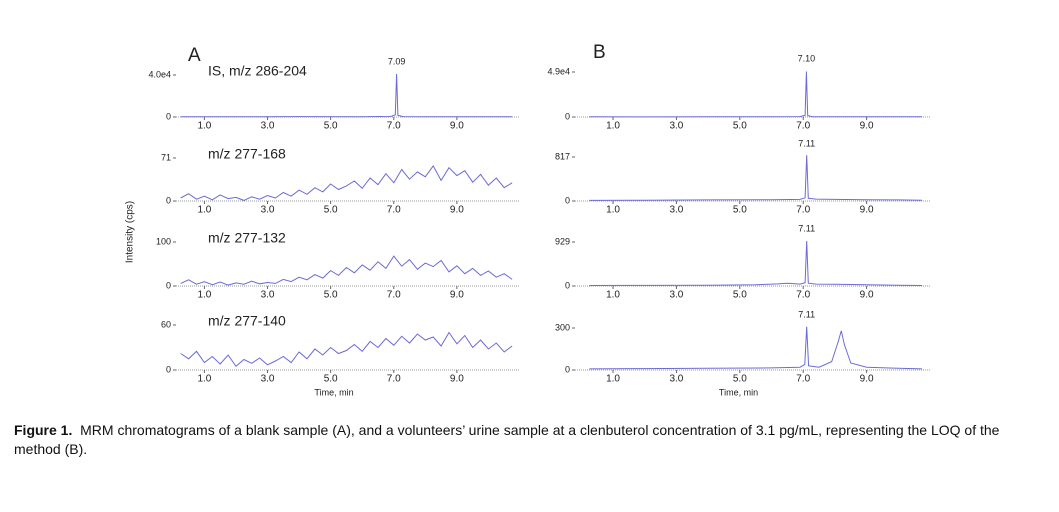 This screenshot has height=512, width=1059. Describe the element at coordinates (159, 74) in the screenshot. I see `y-tick-label: 4.0e4` at that location.